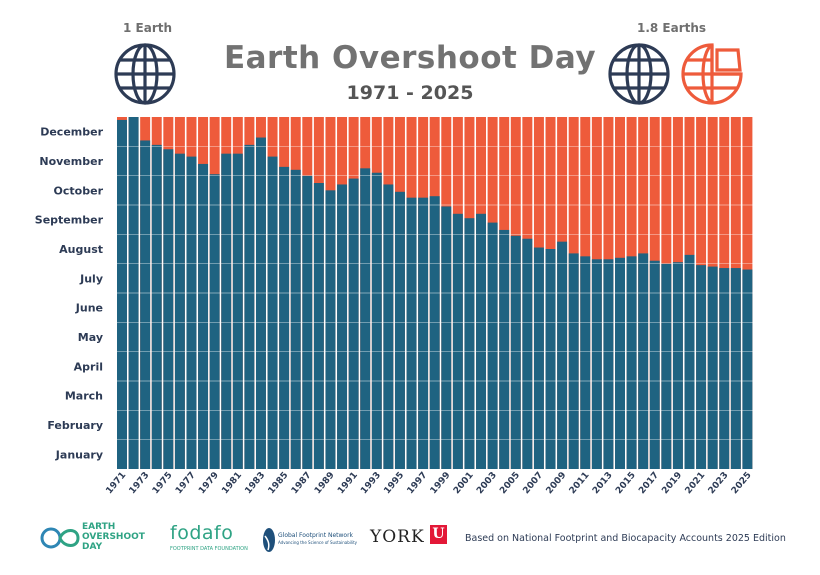  I want to click on day-bar-2020, so click(689, 361).